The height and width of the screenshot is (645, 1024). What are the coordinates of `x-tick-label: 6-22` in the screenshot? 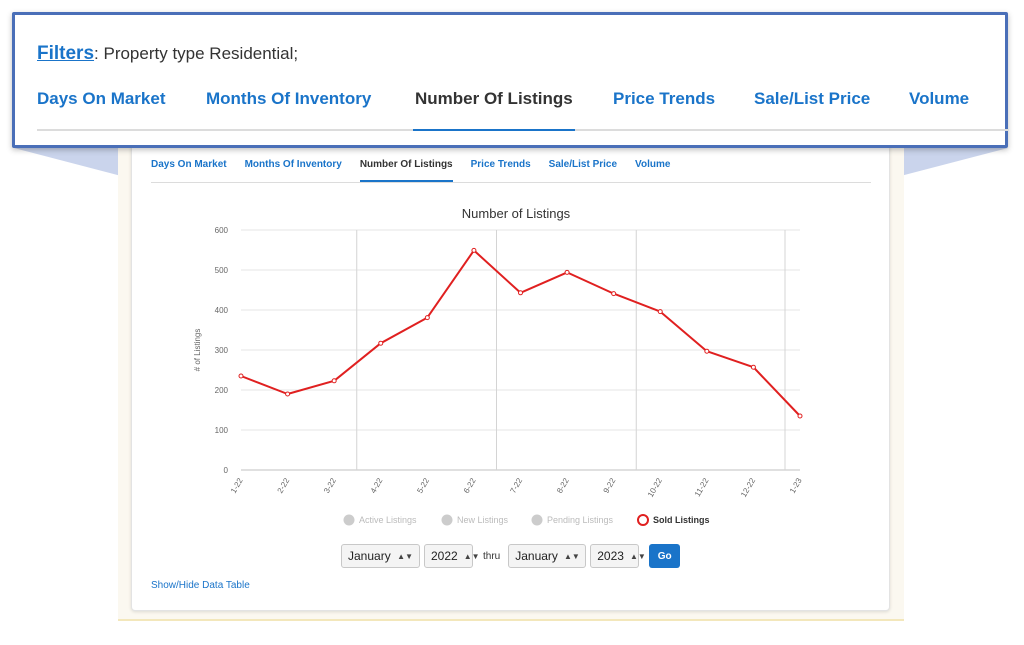 It's located at (470, 485).